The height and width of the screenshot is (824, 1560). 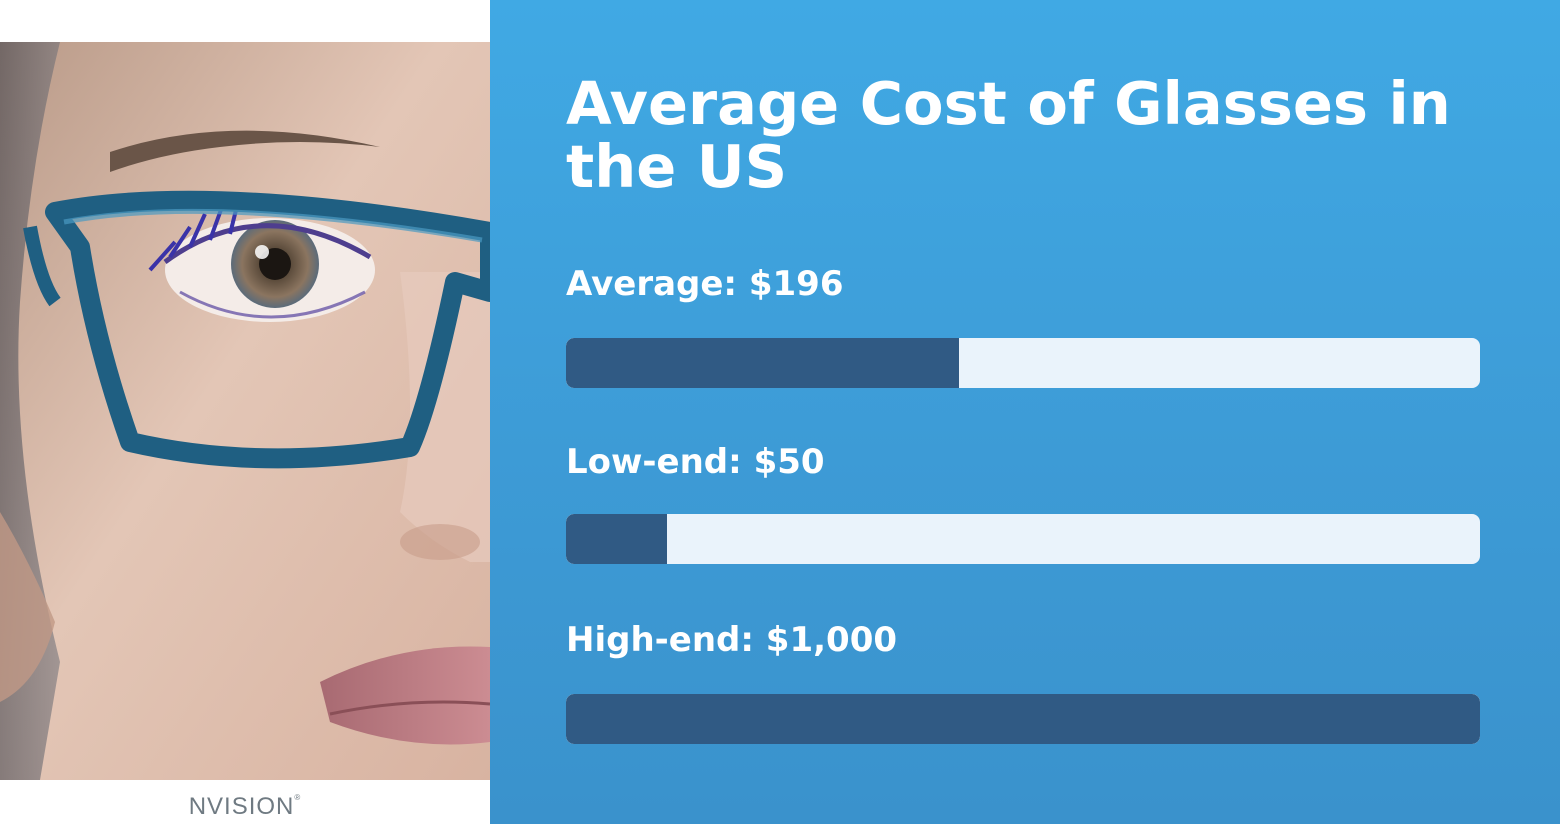 I want to click on bar-label-average: Average: $196, so click(x=705, y=284).